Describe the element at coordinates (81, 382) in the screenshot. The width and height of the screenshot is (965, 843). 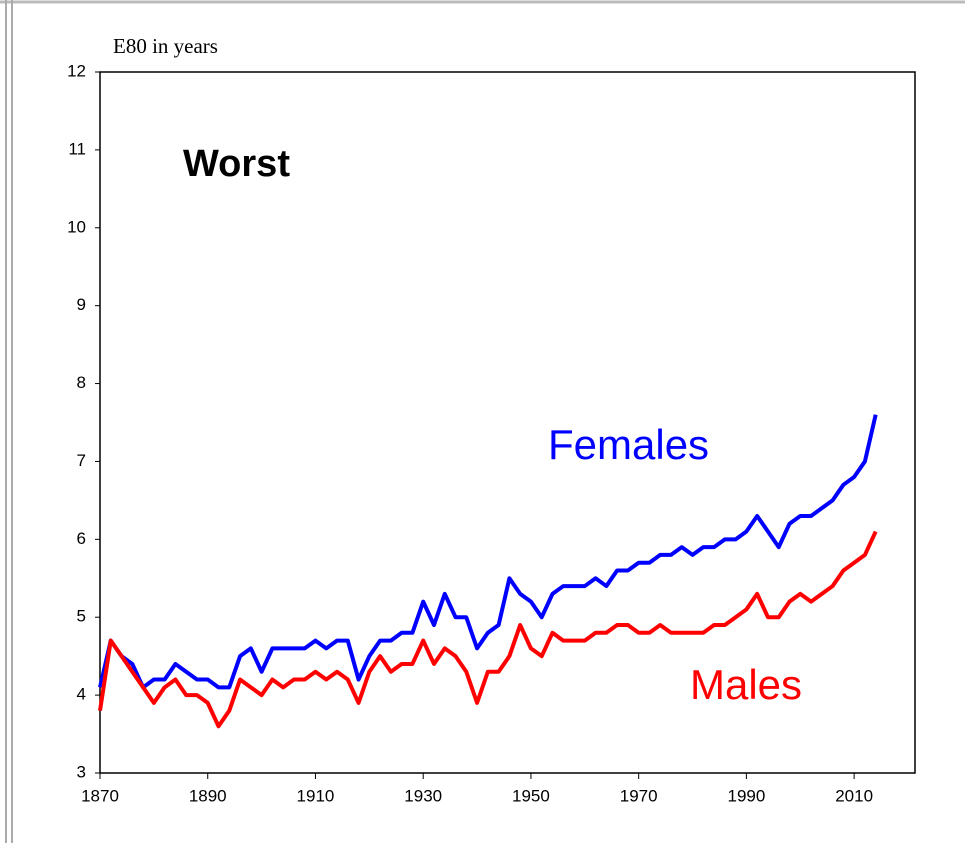
I see `y-tick-label: 8` at that location.